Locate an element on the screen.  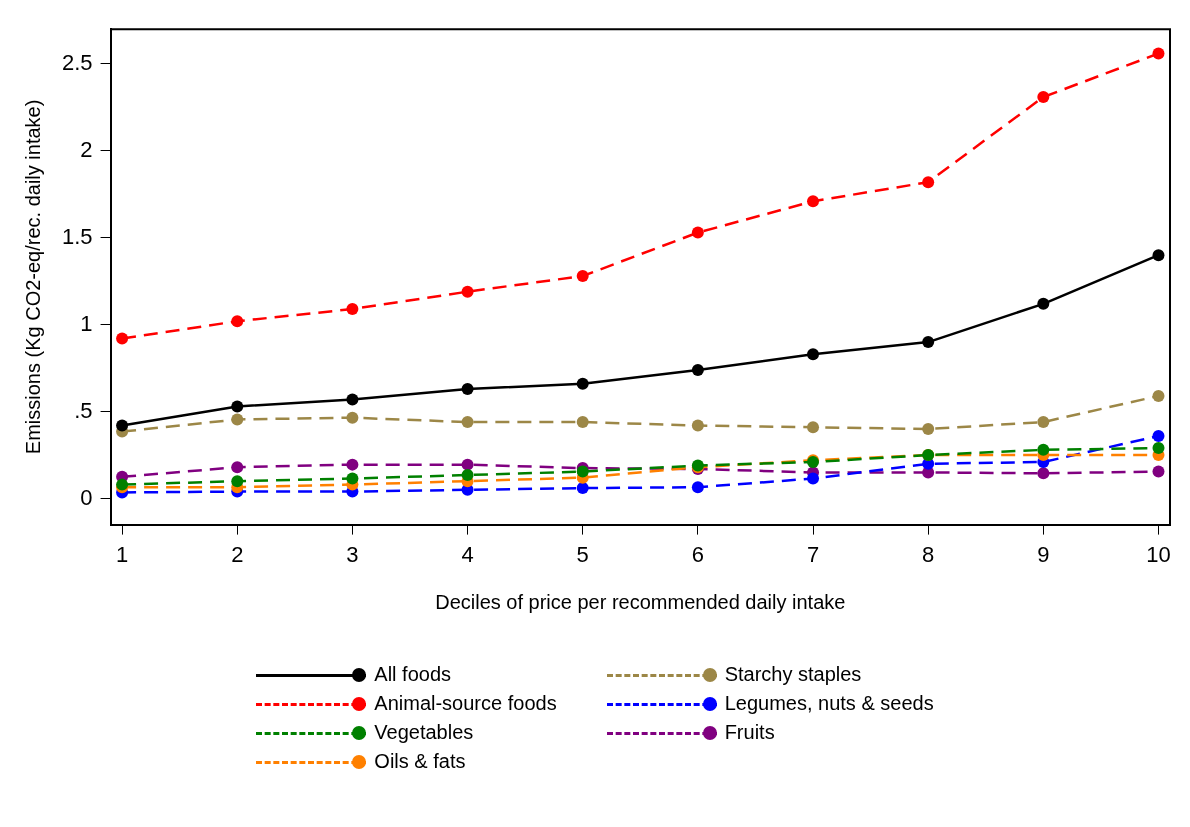
legend-label: Vegetables is located at coordinates (424, 732).